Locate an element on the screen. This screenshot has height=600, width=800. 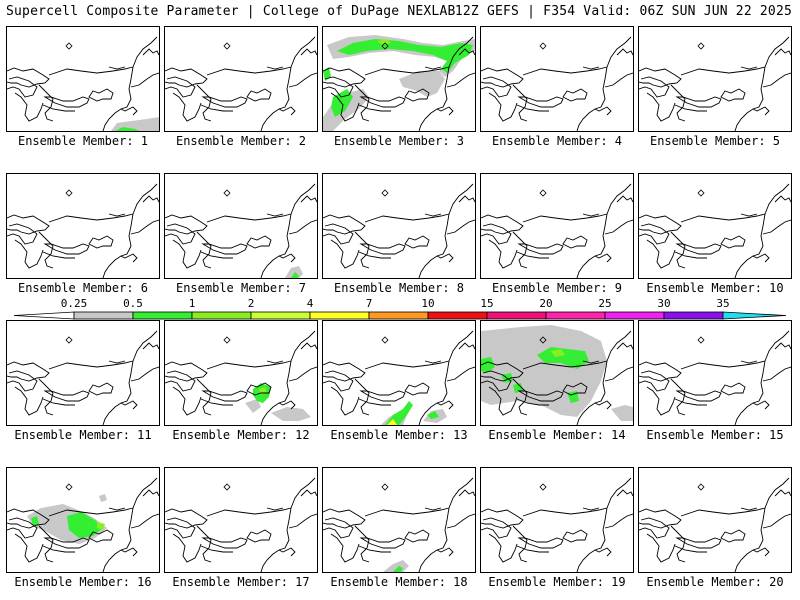
ensemble-member-label: Ensemble Member: 4 is located at coordinates (557, 141).